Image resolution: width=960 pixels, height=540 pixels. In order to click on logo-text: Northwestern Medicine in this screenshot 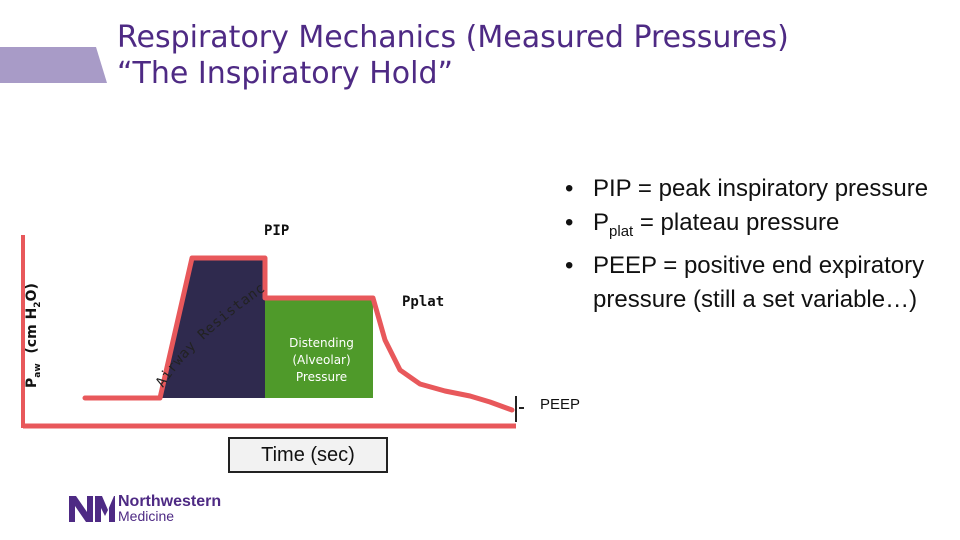, I will do `click(169, 509)`.